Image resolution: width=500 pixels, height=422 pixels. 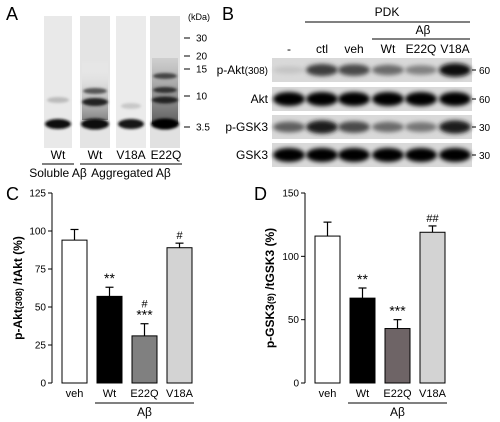 I want to click on y-tick-label: 75, so click(x=41, y=270).